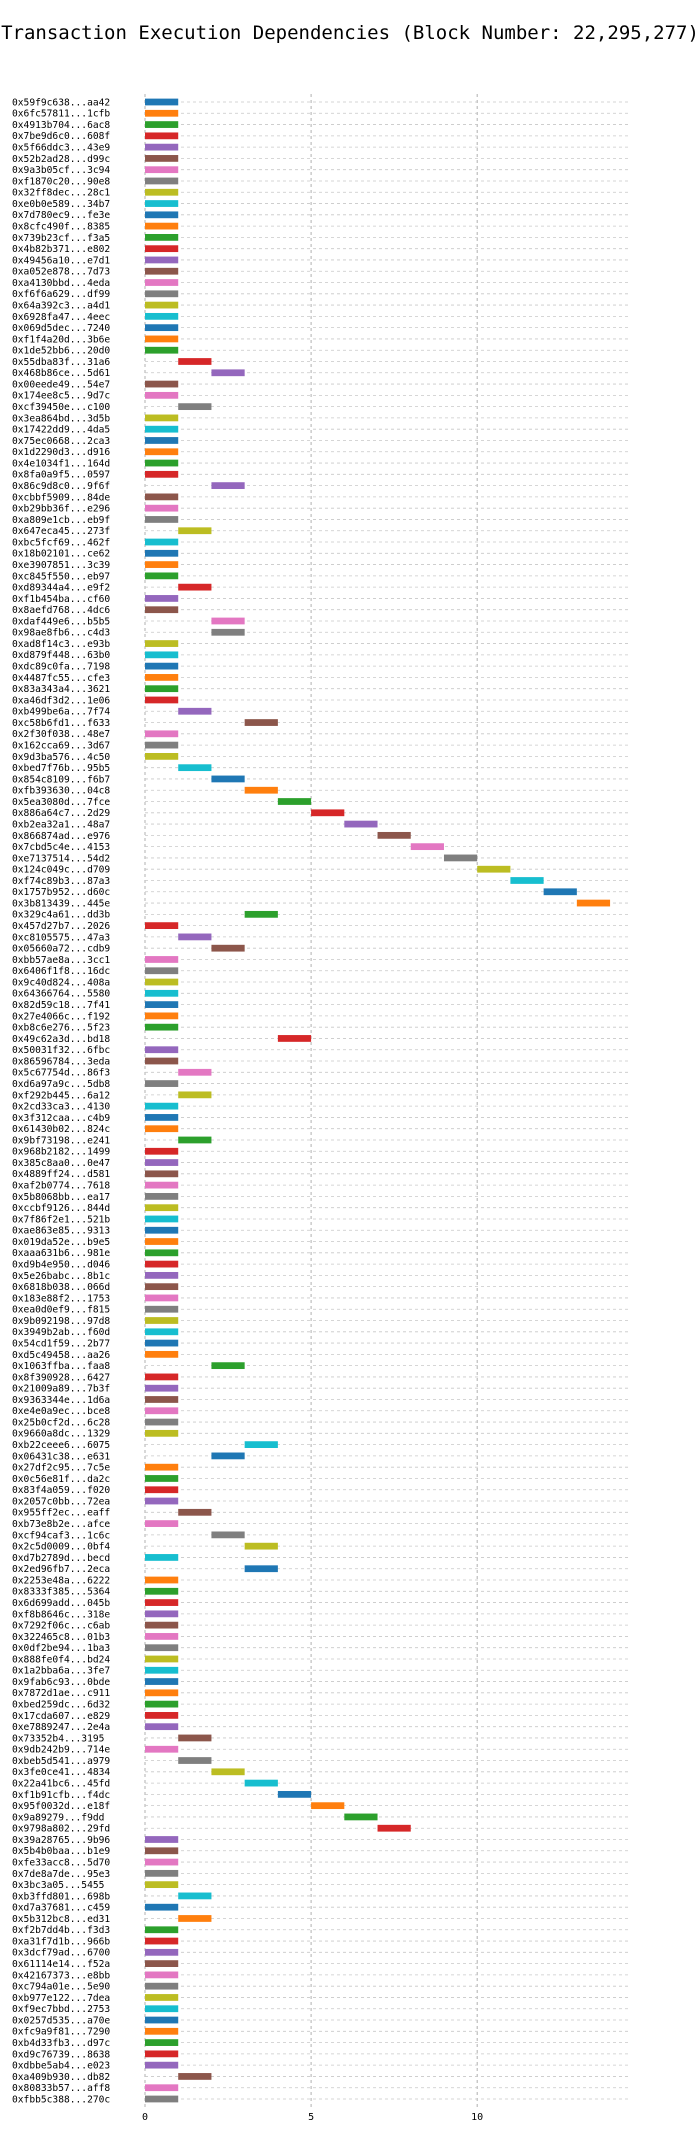 Image resolution: width=700 pixels, height=2136 pixels. Describe the element at coordinates (61, 881) in the screenshot. I see `transaction-label: 0xf74c89b3...87a3` at that location.